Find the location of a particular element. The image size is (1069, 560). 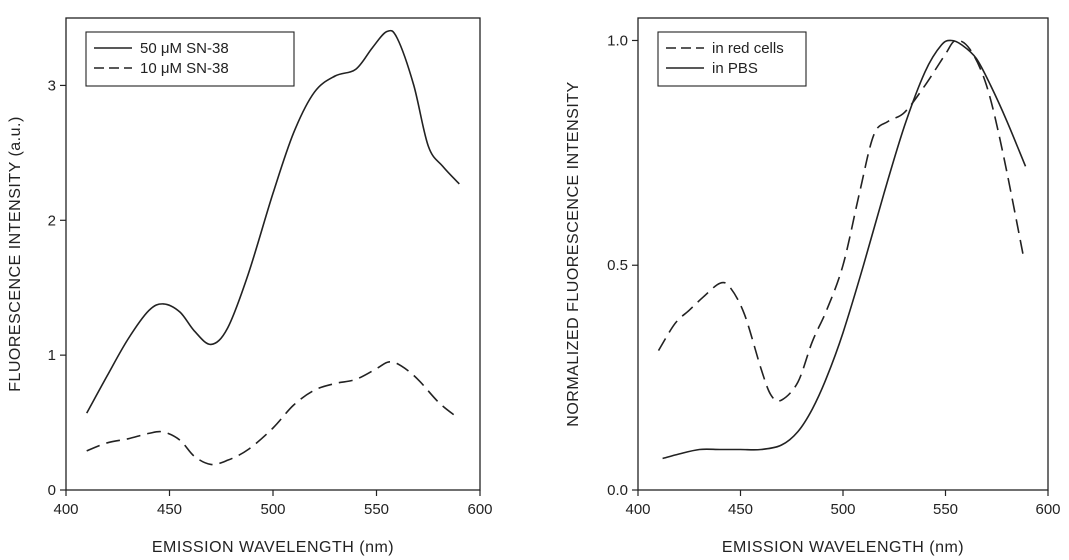

y-tick-label: 2 is located at coordinates (52, 220).